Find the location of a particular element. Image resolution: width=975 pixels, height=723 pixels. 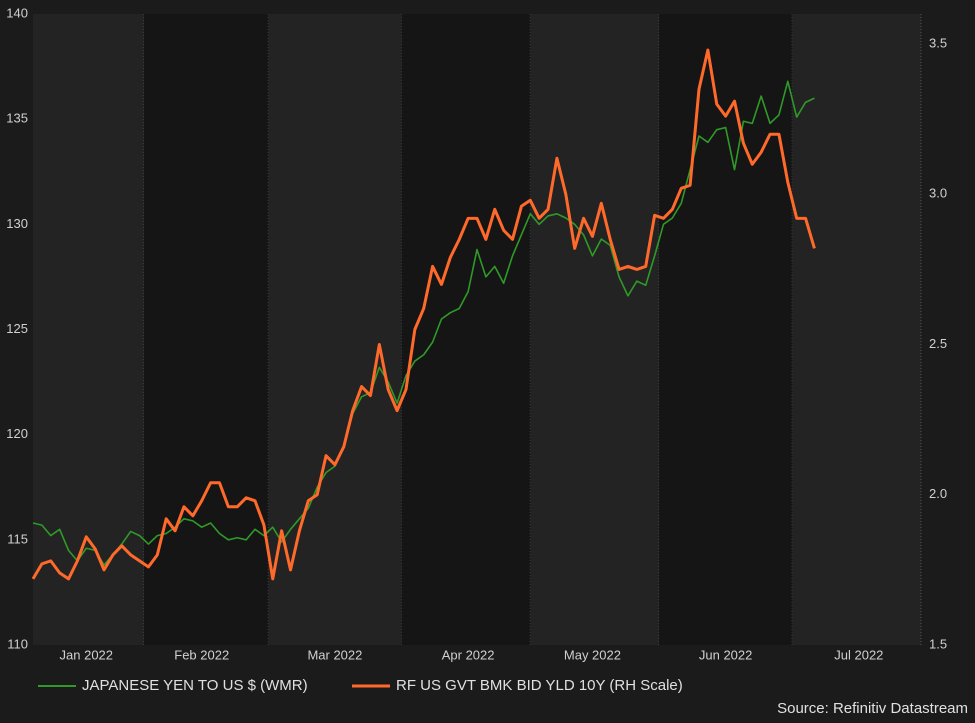

y-tick-label: 110 is located at coordinates (17, 643).